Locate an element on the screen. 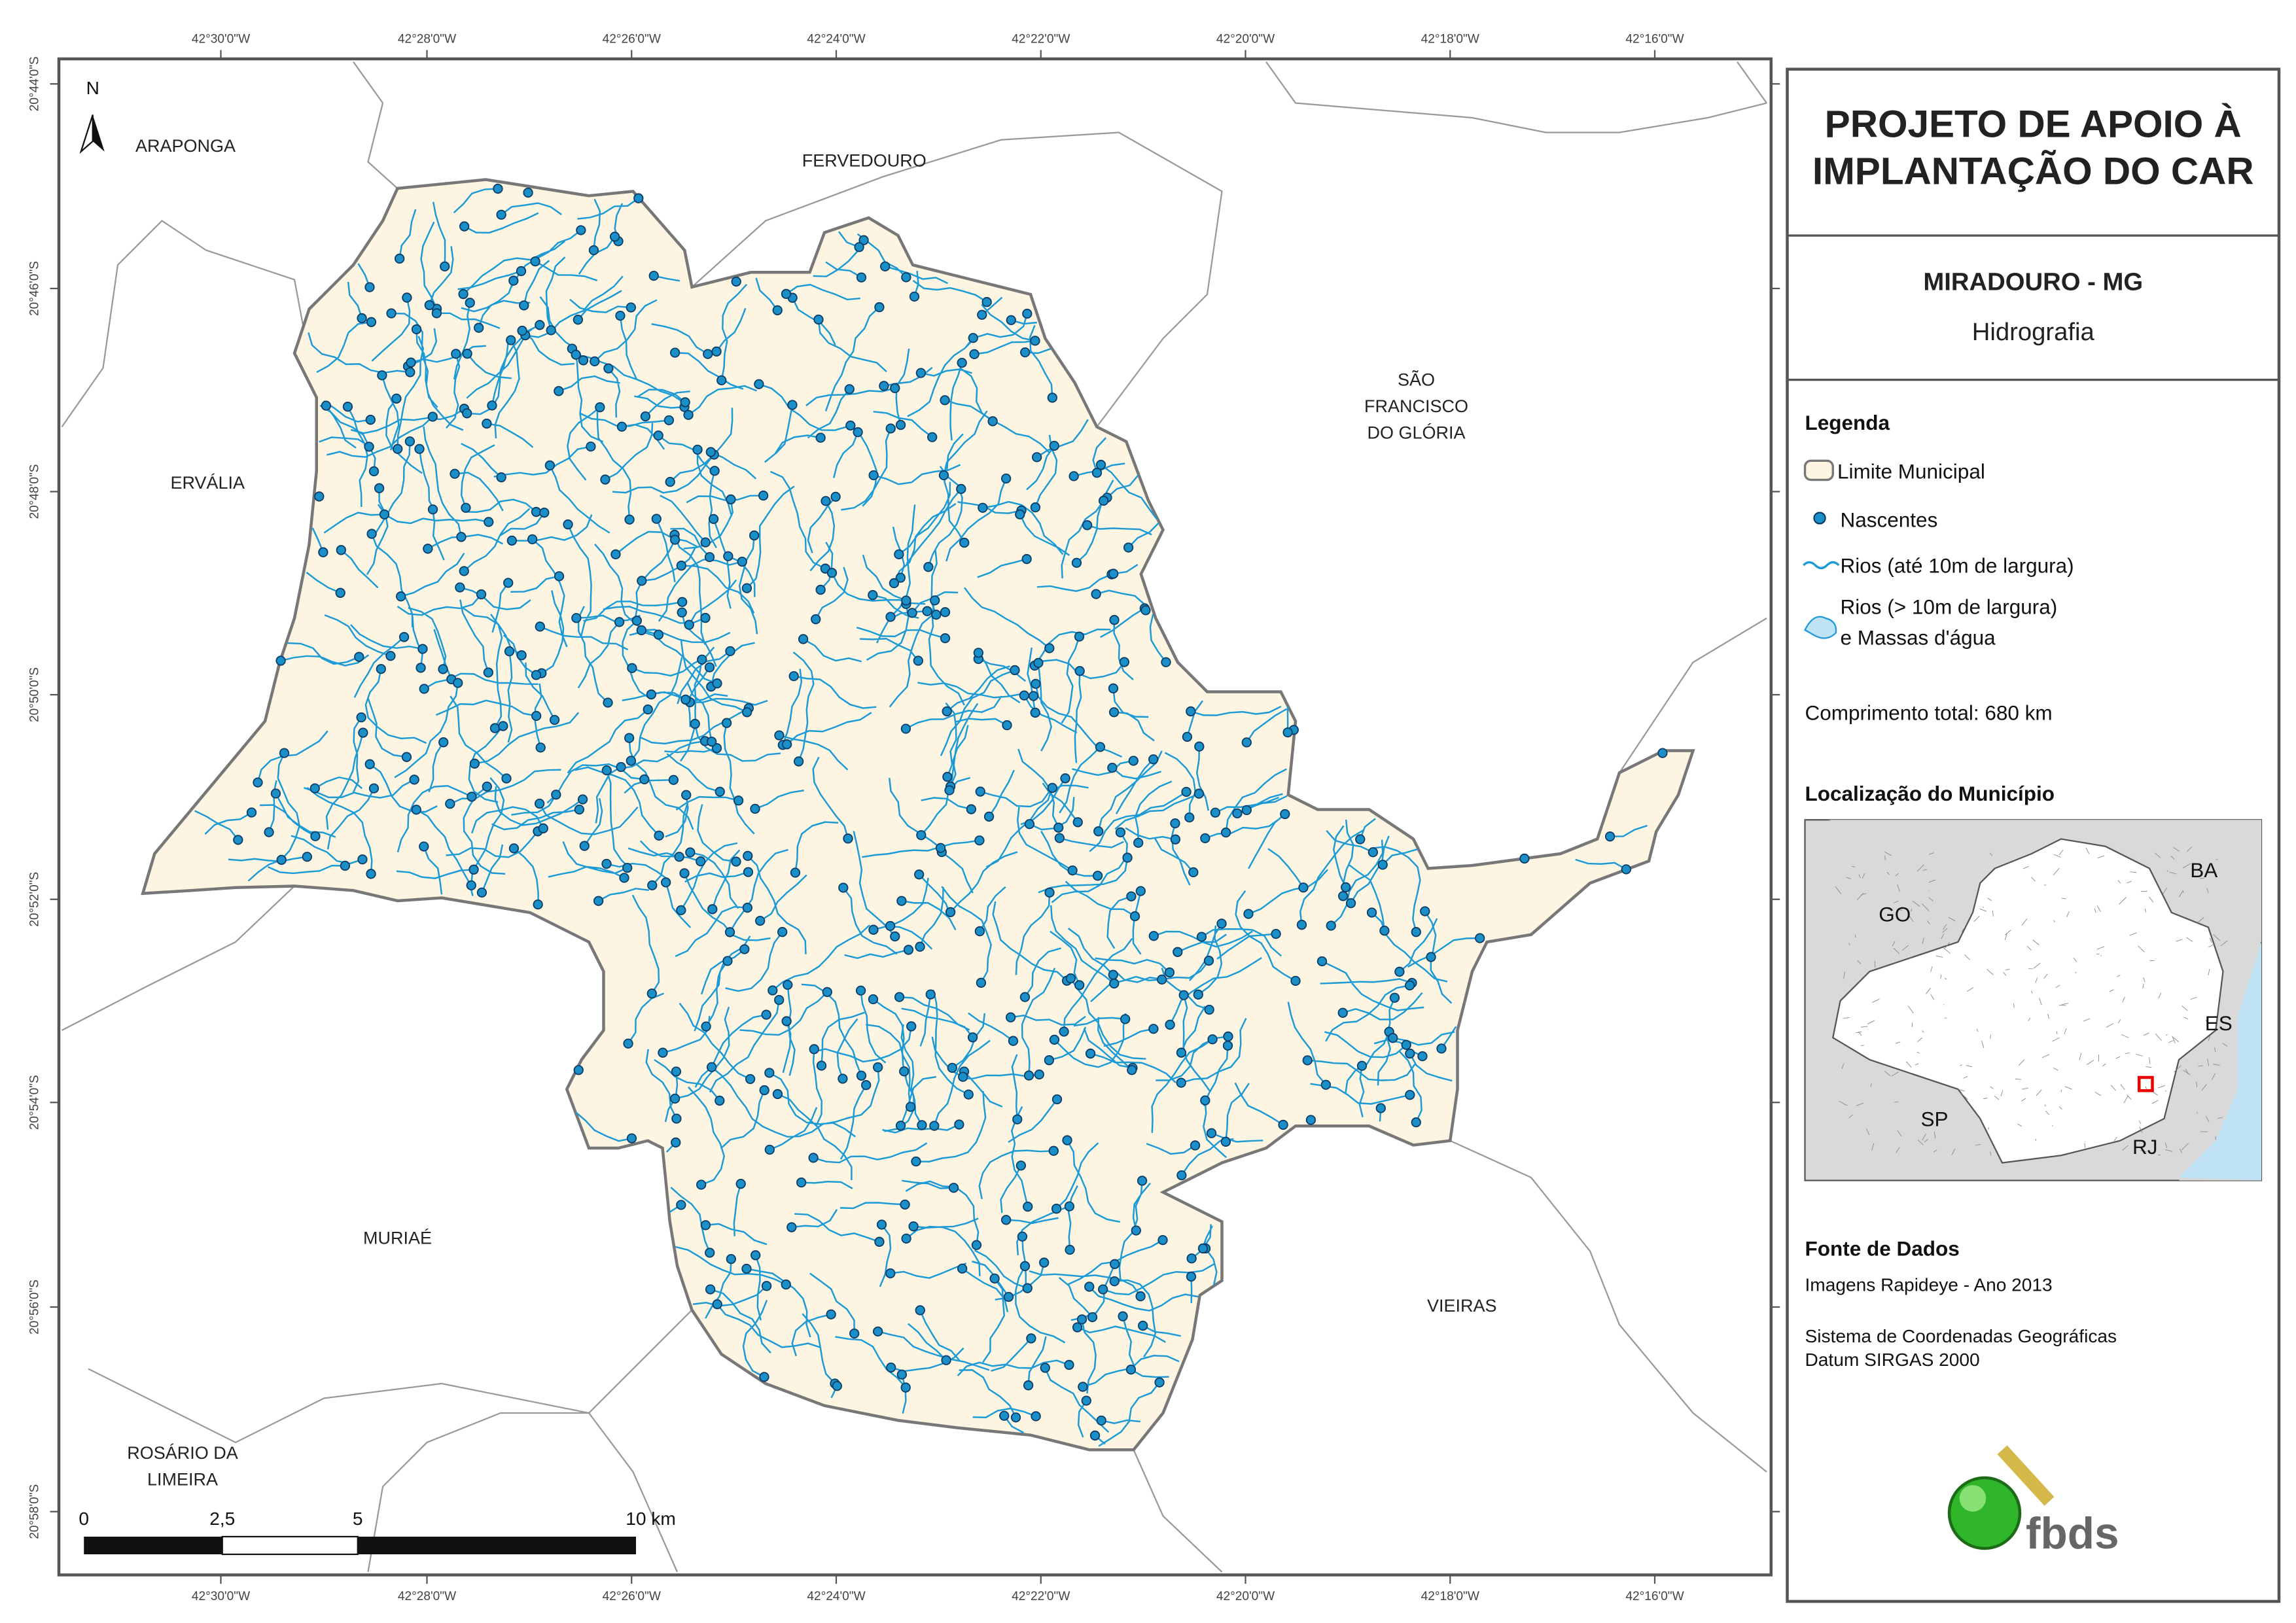 The height and width of the screenshot is (1623, 2296). theme: Hidrografia is located at coordinates (2034, 332).